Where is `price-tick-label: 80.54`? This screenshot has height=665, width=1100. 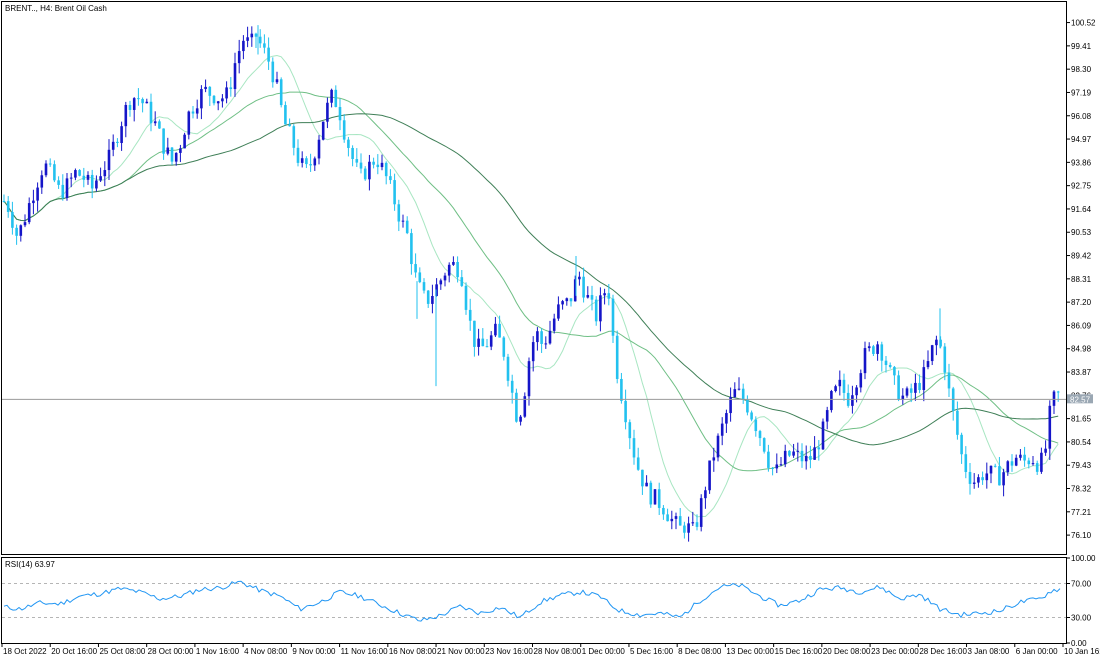
price-tick-label: 80.54 is located at coordinates (1081, 442).